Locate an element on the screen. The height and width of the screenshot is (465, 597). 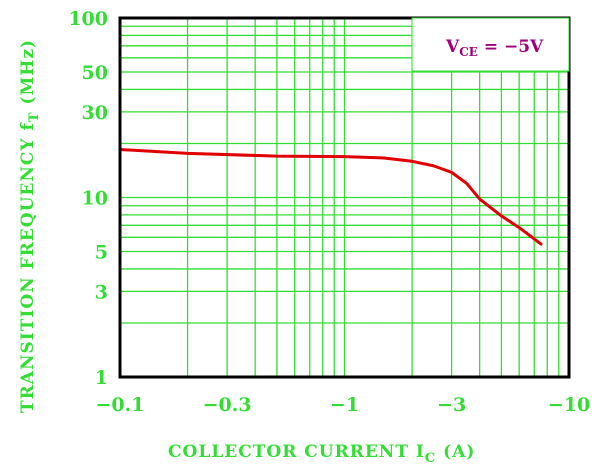
annotation-box is located at coordinates (490, 44).